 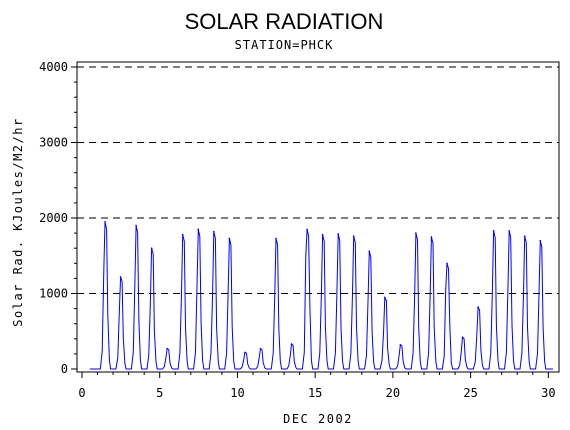 What do you see at coordinates (284, 45) in the screenshot?
I see `chart-subtitle: STATION=PHCK` at bounding box center [284, 45].